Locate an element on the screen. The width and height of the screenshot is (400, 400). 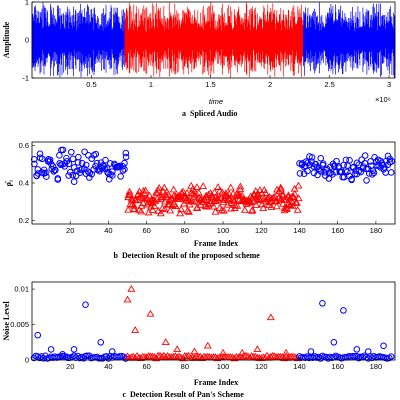
y-tick-label: 0.2 is located at coordinates (24, 220).